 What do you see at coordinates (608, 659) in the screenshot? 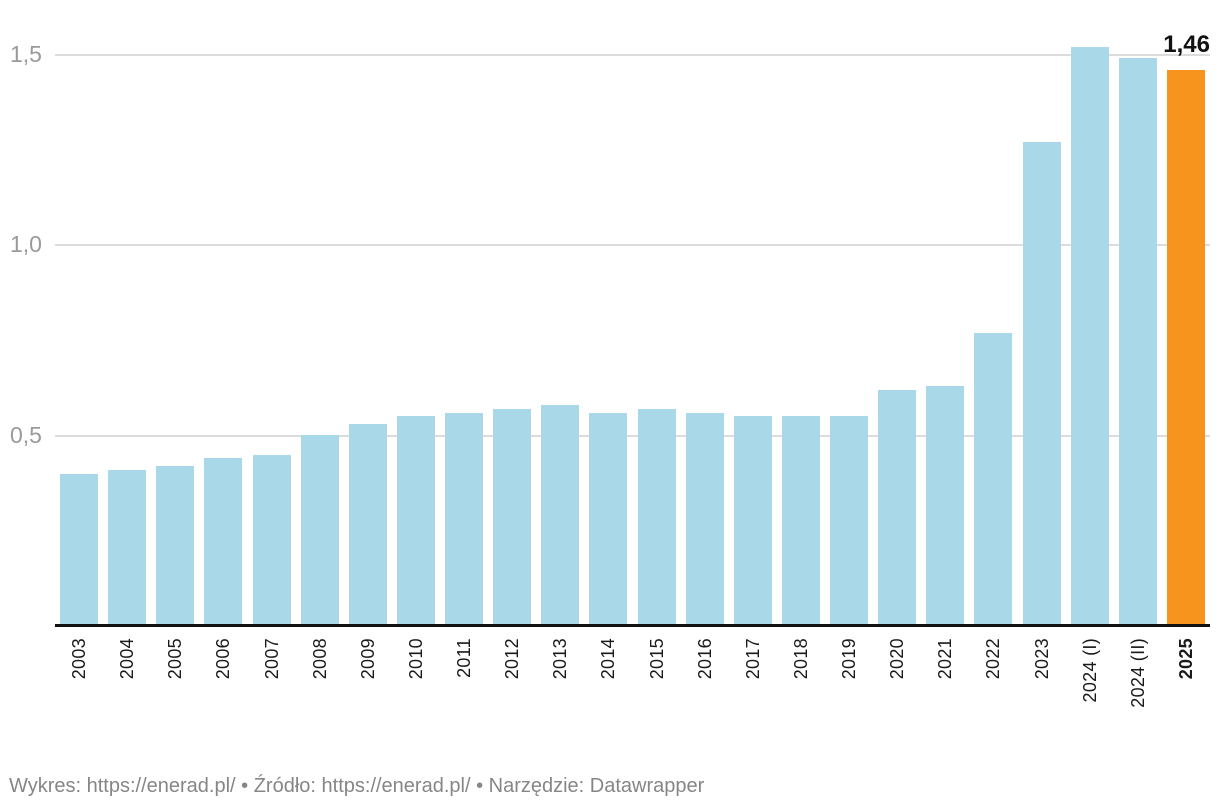
I see `x-axis-label: 2014` at bounding box center [608, 659].